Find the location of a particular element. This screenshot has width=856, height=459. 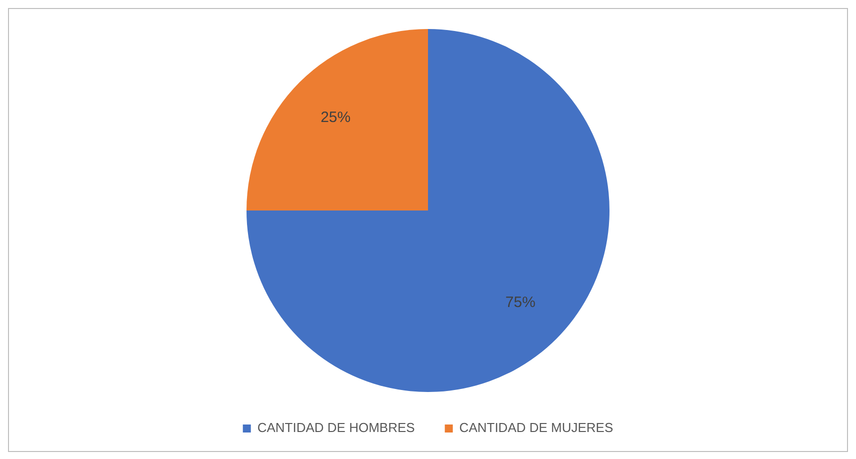

data-label: 75% is located at coordinates (520, 303).